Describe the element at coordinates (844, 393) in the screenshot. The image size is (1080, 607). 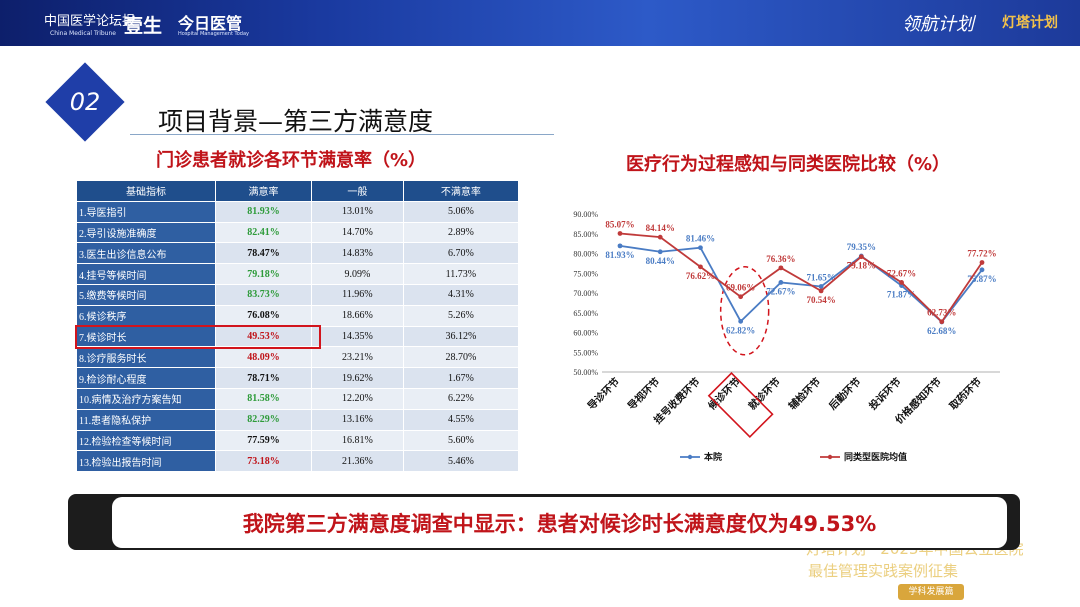
I see `x-tick-label: 后勤环节` at that location.